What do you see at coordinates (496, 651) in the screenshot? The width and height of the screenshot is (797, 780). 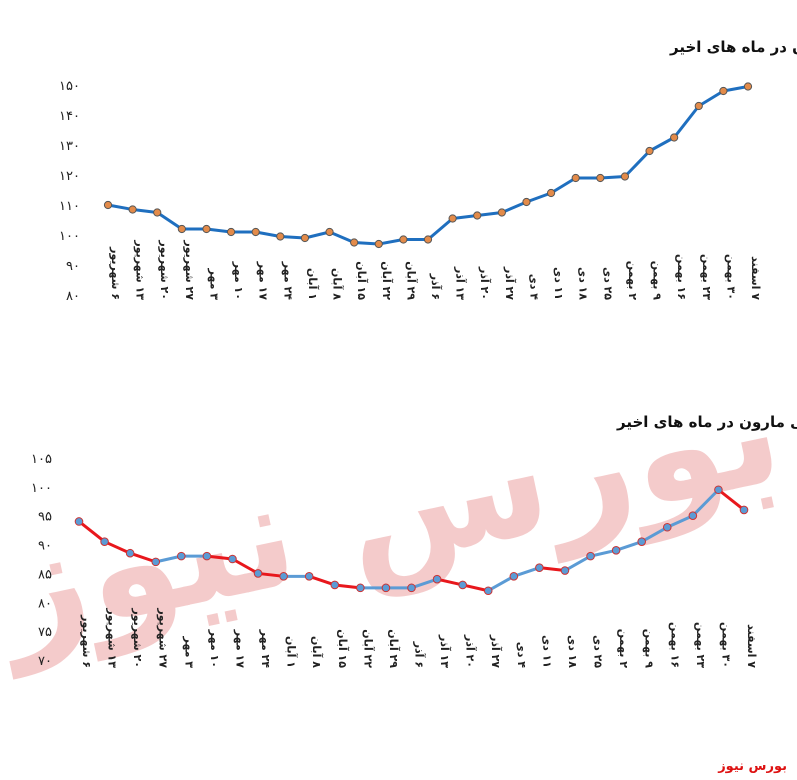 I see `x-tick-label: ۲۷ آذر` at bounding box center [496, 651].